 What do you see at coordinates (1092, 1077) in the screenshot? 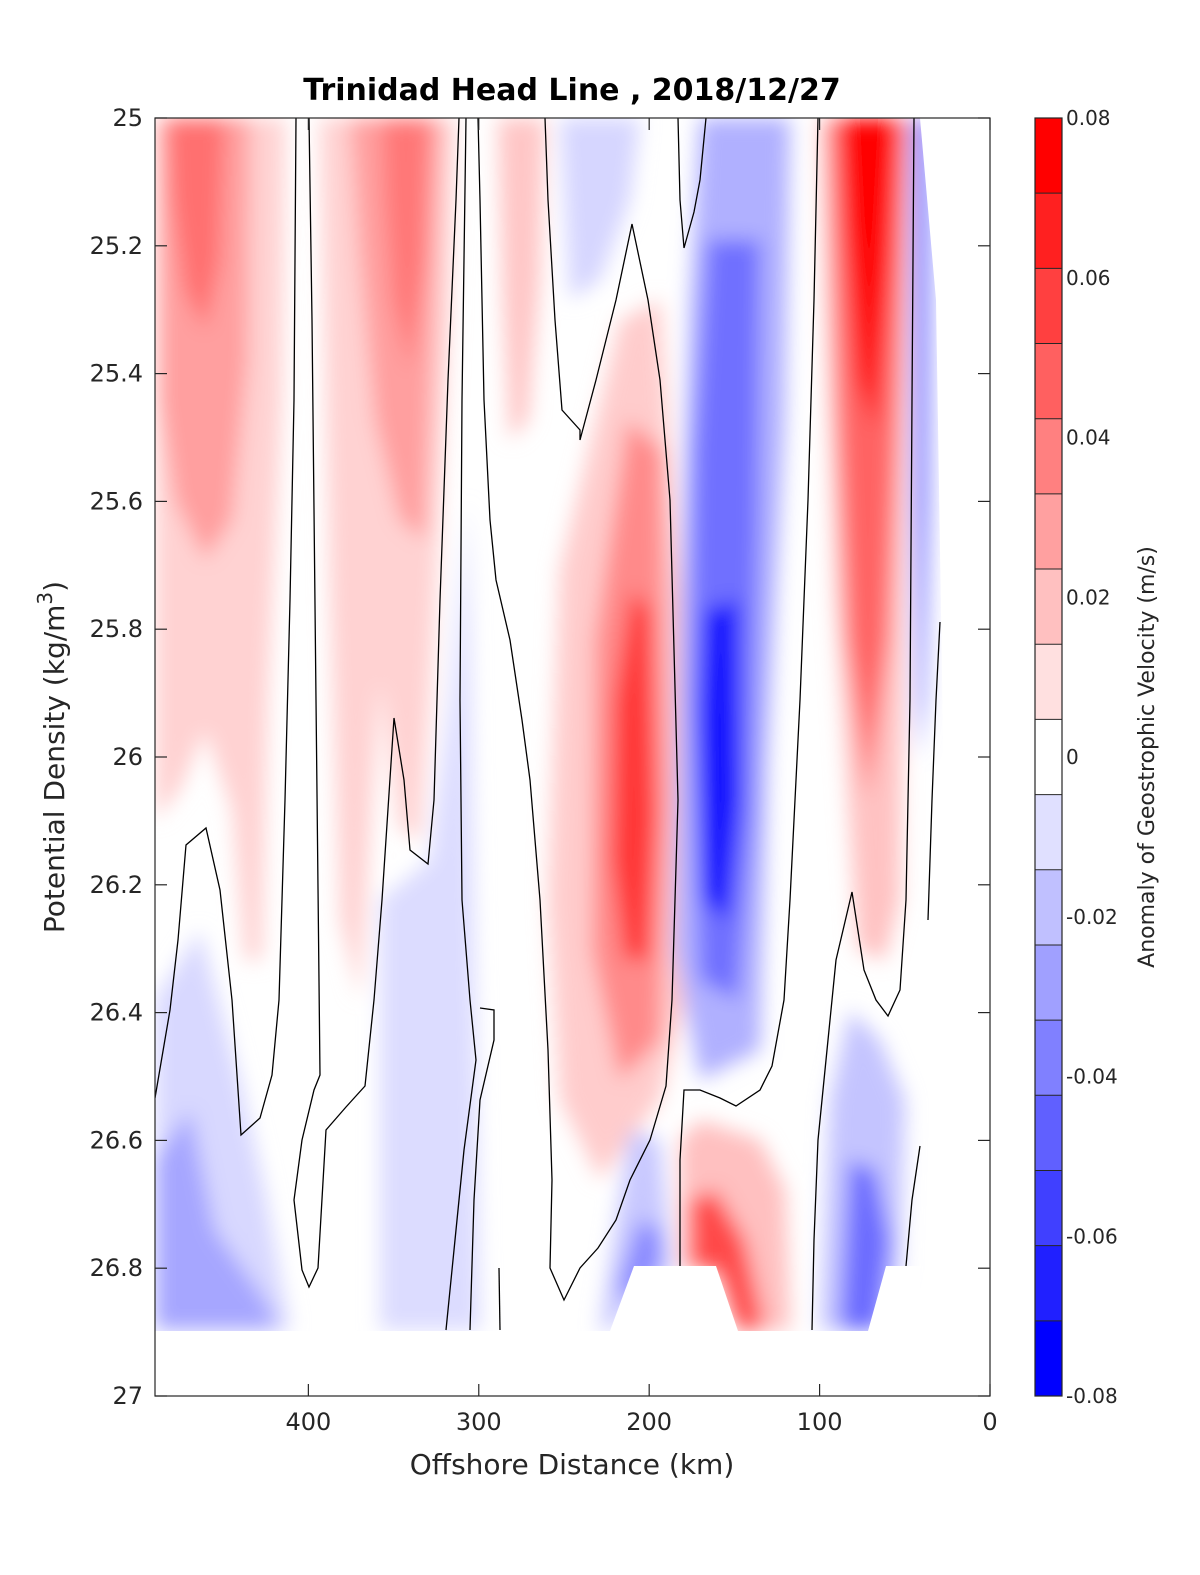
I see `colorbar-tick-label: -0.04` at bounding box center [1092, 1077].